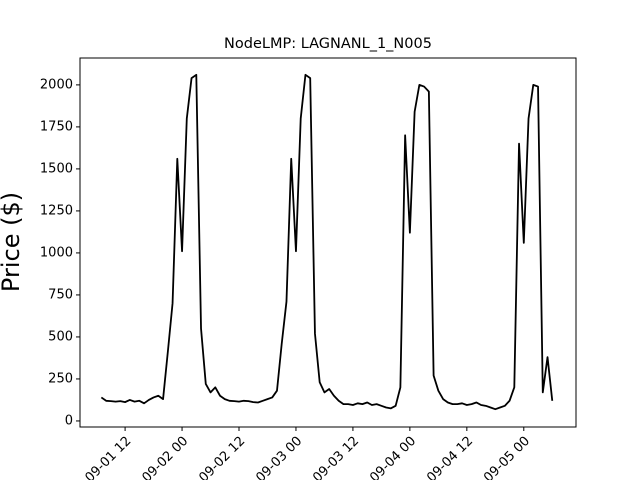 This screenshot has height=480, width=640. I want to click on y-tick-label: 1500, so click(56, 168).